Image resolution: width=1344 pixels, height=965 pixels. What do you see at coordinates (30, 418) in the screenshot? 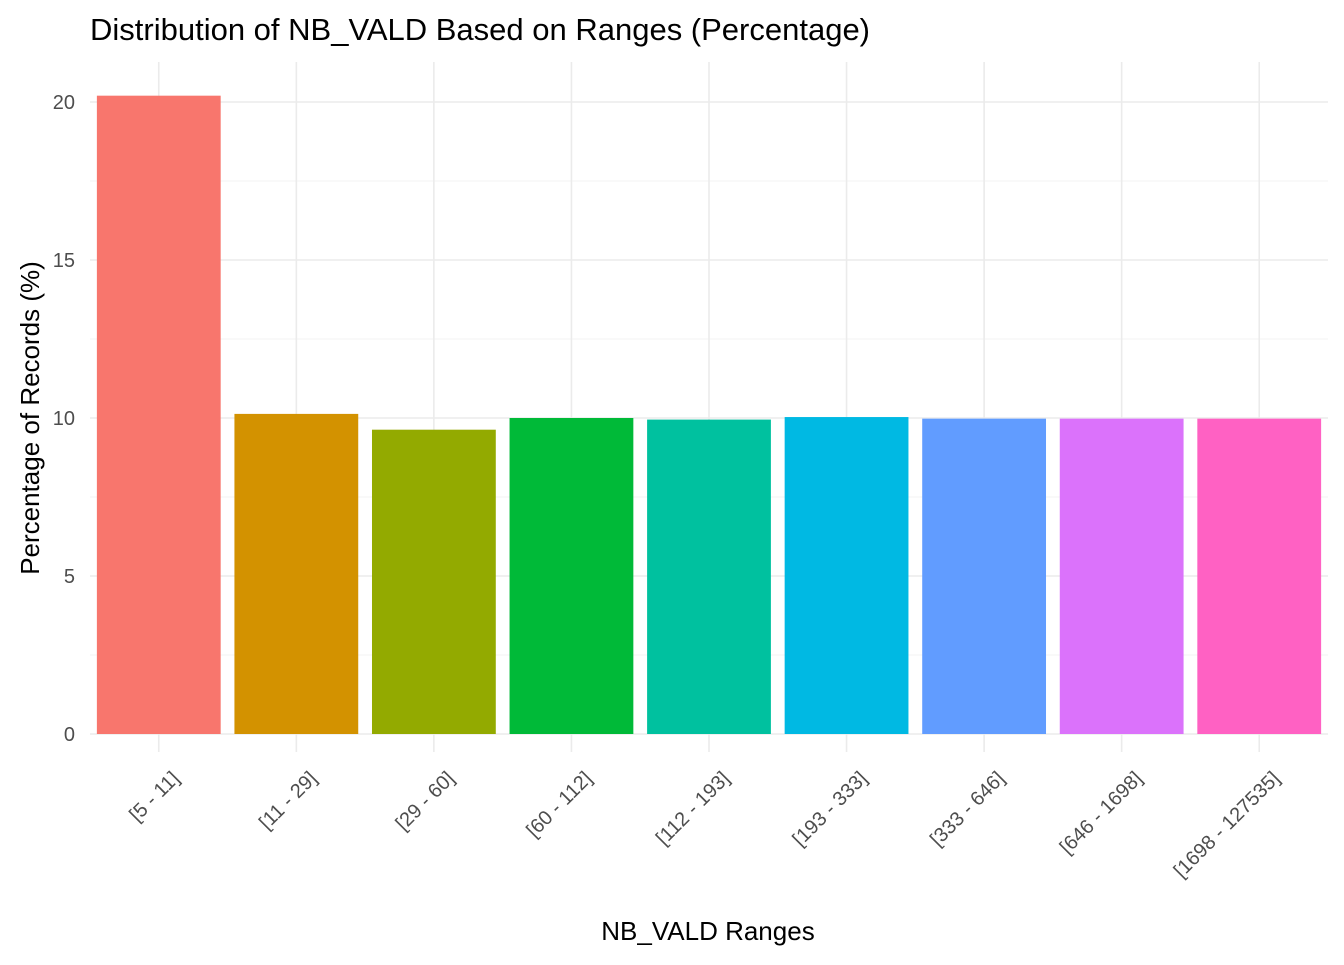
I see `y-axis-title: Percentage of Records (%)` at bounding box center [30, 418].